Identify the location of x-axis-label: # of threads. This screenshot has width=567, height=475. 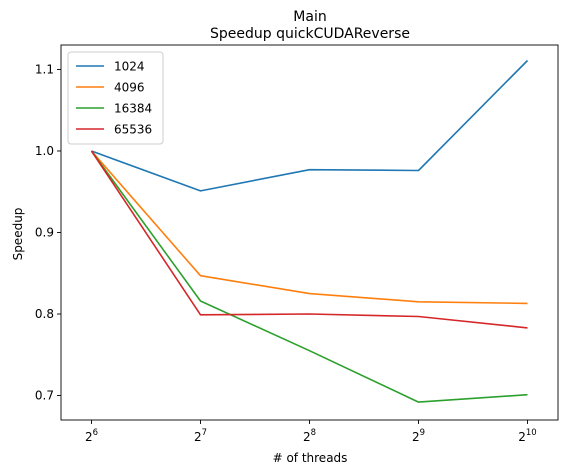
(310, 458).